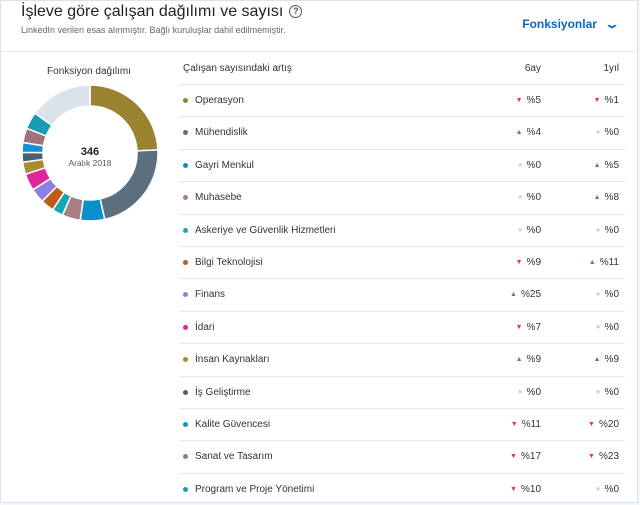 Image resolution: width=640 pixels, height=505 pixels. I want to click on column-header-name: Çalışan sayısındaki artış, so click(237, 68).